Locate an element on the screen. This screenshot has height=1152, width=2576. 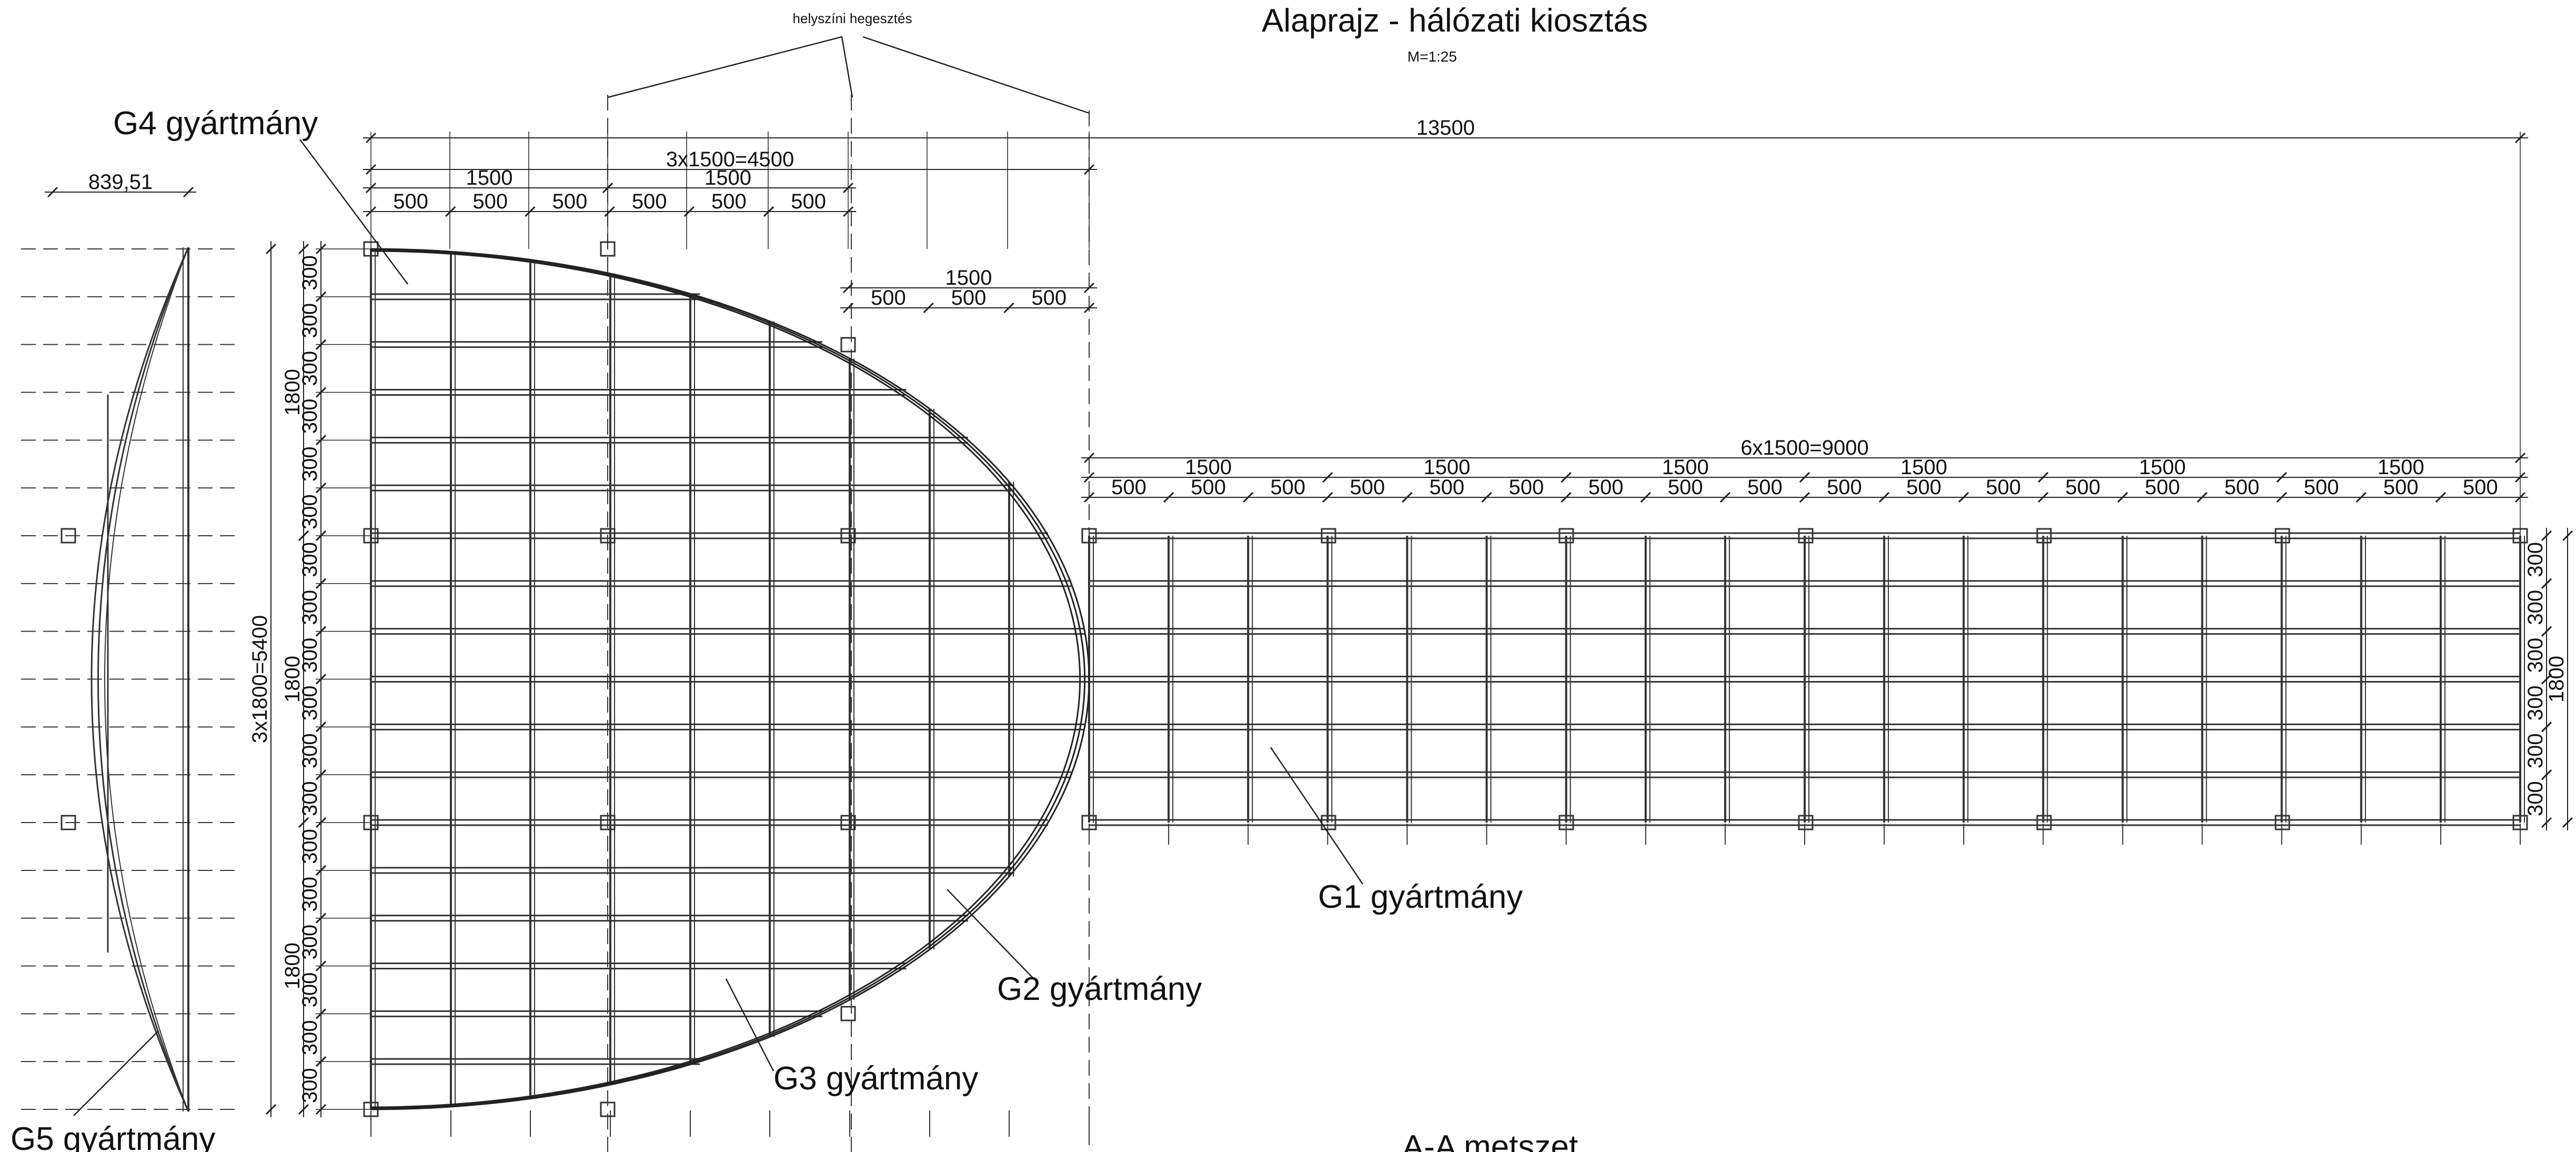
drawing-title: Alaprajz - hálózati kiosztás is located at coordinates (1455, 21).